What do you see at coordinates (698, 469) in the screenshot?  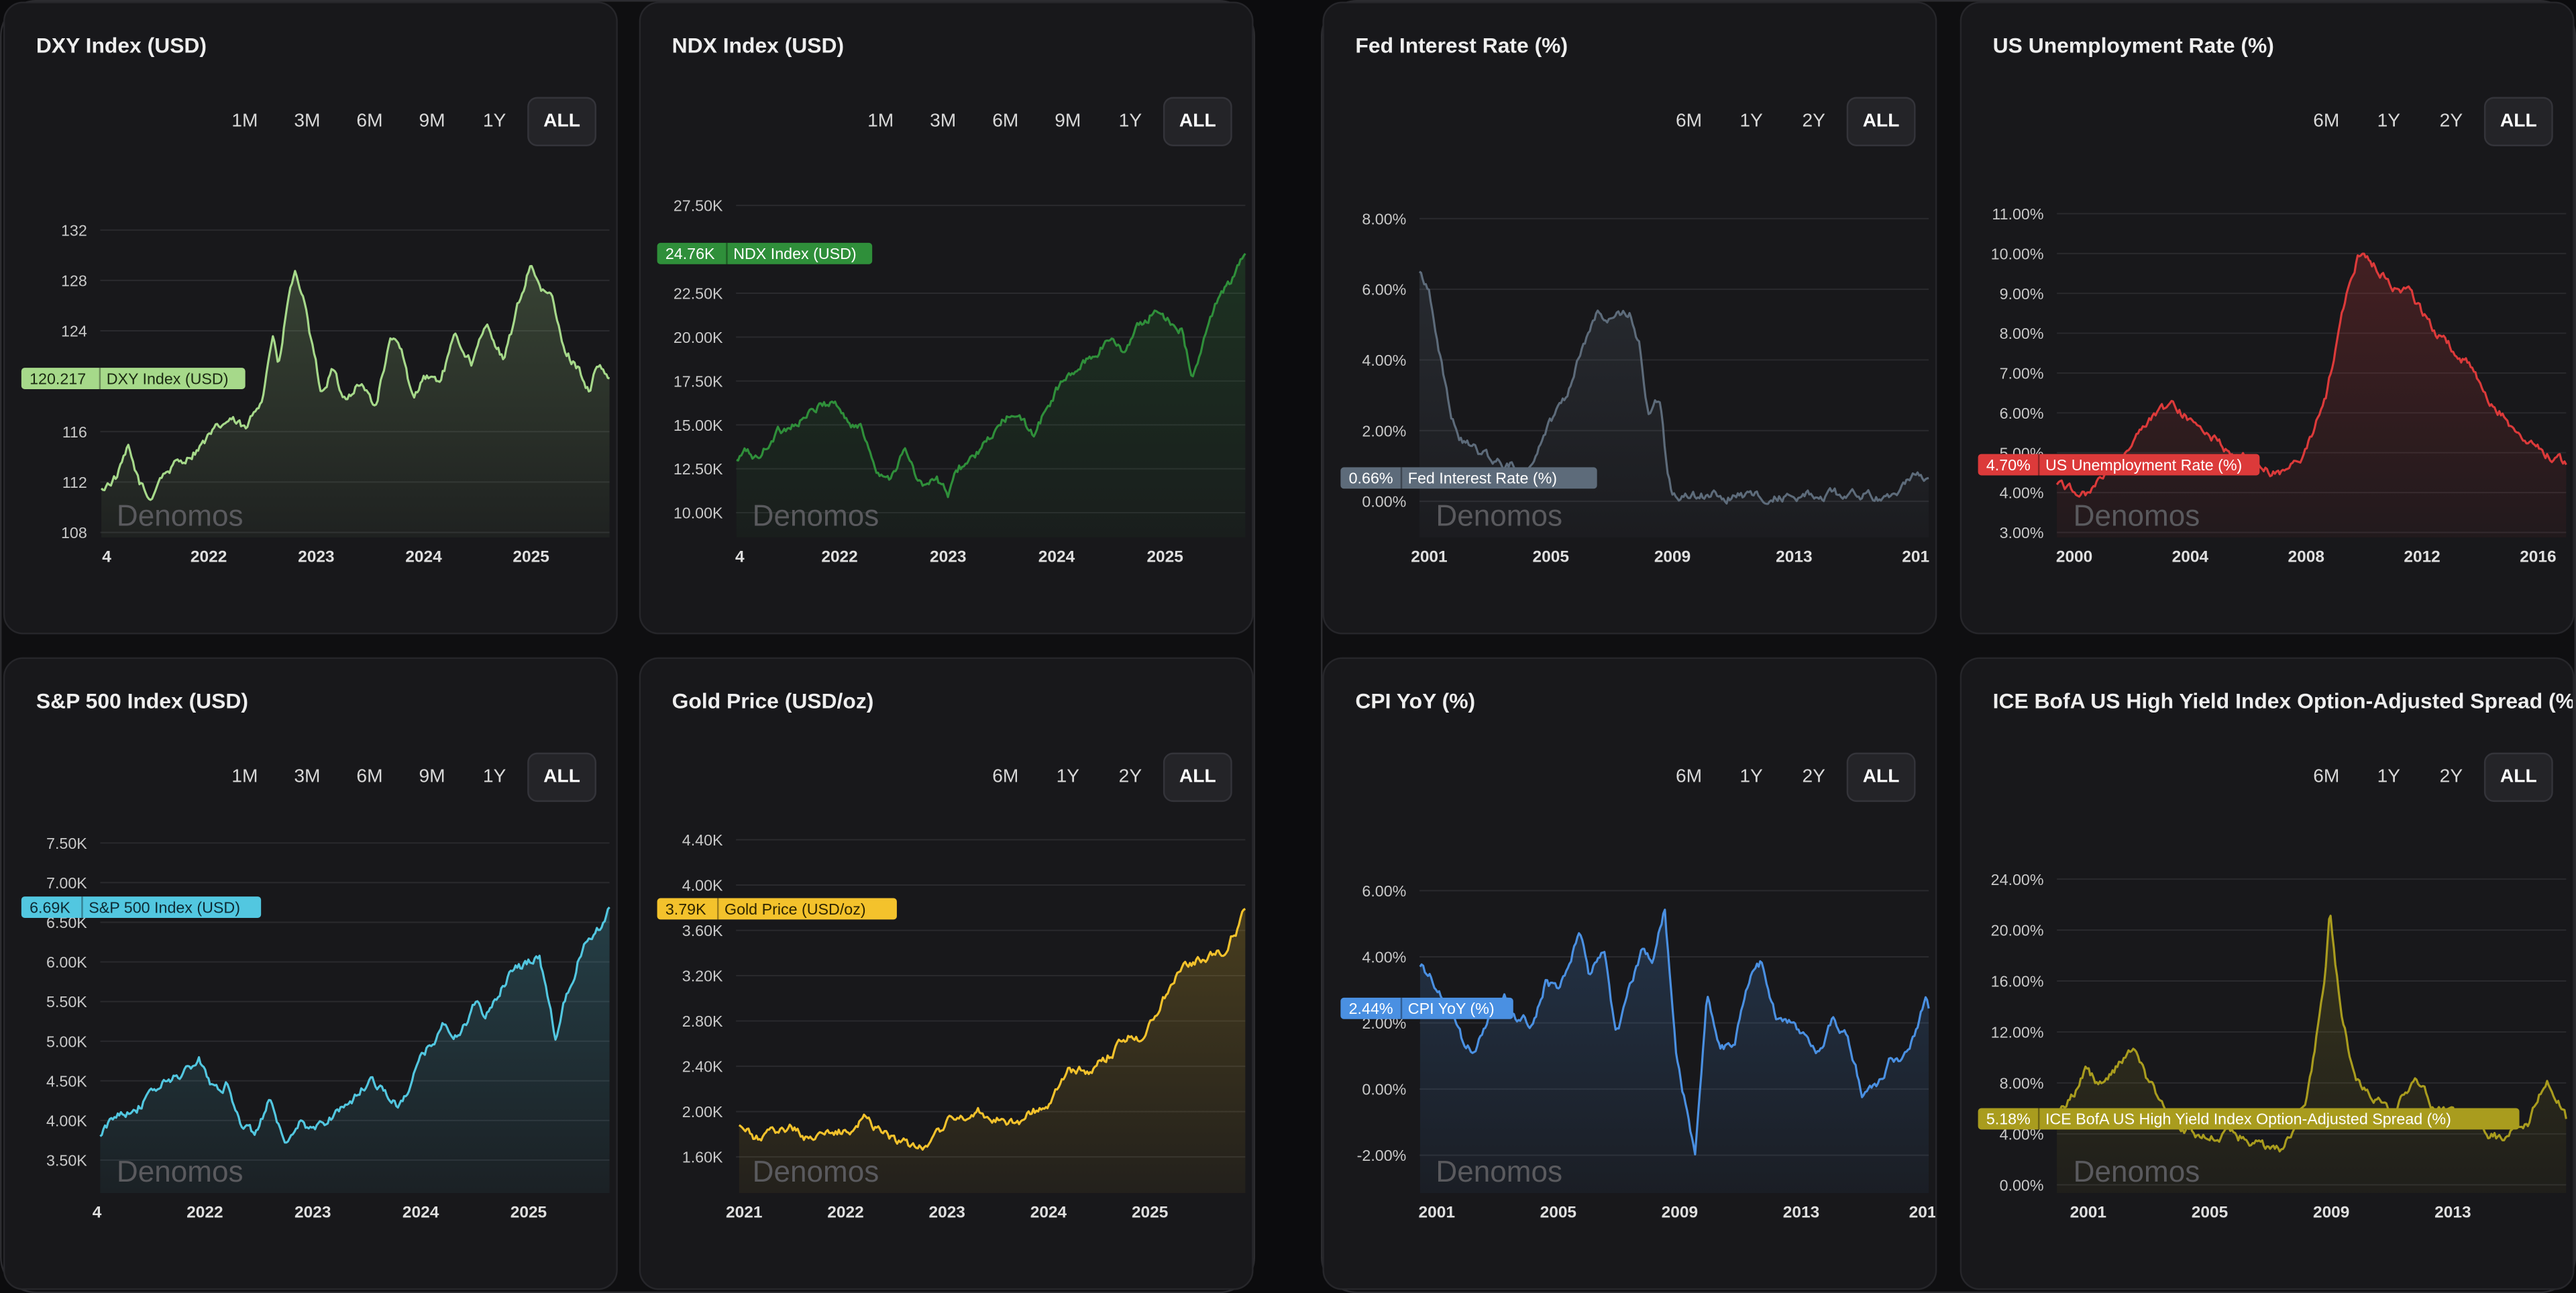 I see `y-tick-label: 12.50K` at bounding box center [698, 469].